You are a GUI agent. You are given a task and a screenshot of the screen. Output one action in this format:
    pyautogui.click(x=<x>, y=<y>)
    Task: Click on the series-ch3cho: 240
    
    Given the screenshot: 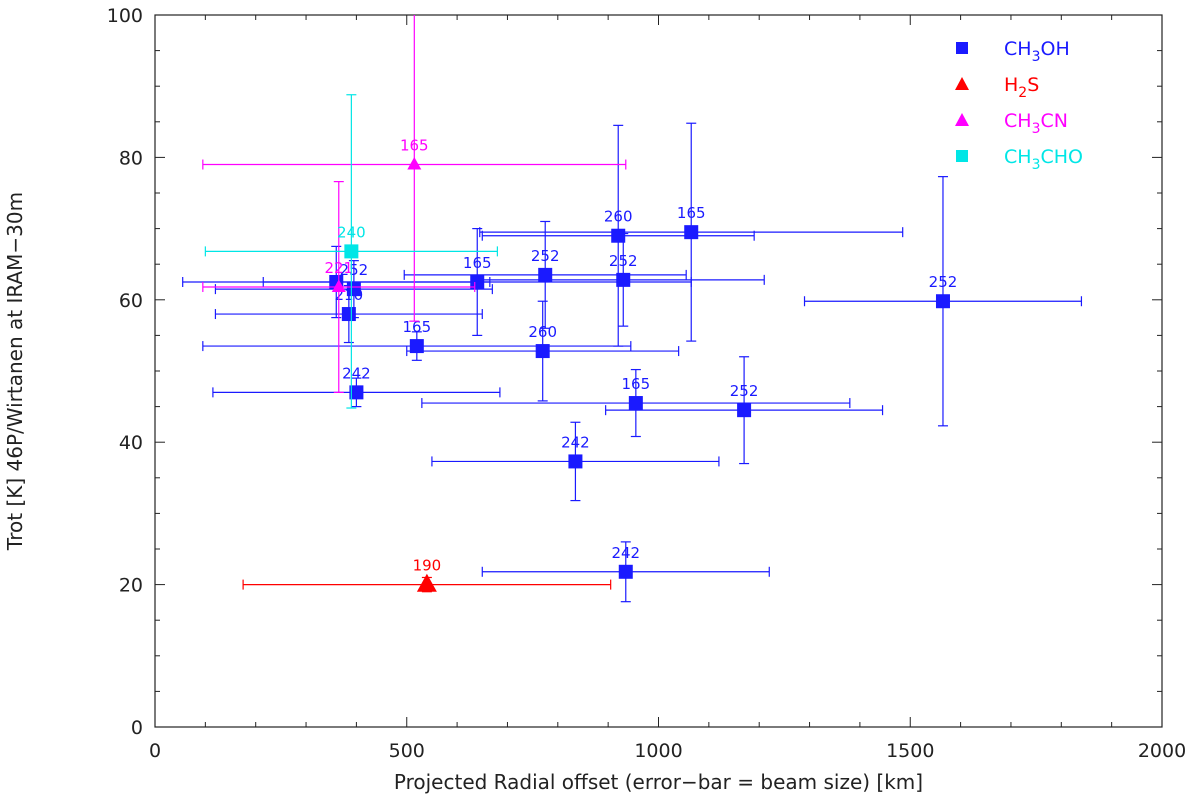 What is the action you would take?
    pyautogui.click(x=351, y=251)
    